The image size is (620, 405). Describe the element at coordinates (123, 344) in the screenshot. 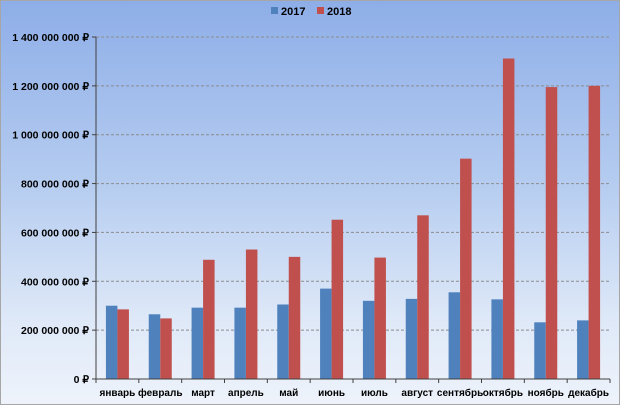

I see `bar-2018-январь` at that location.